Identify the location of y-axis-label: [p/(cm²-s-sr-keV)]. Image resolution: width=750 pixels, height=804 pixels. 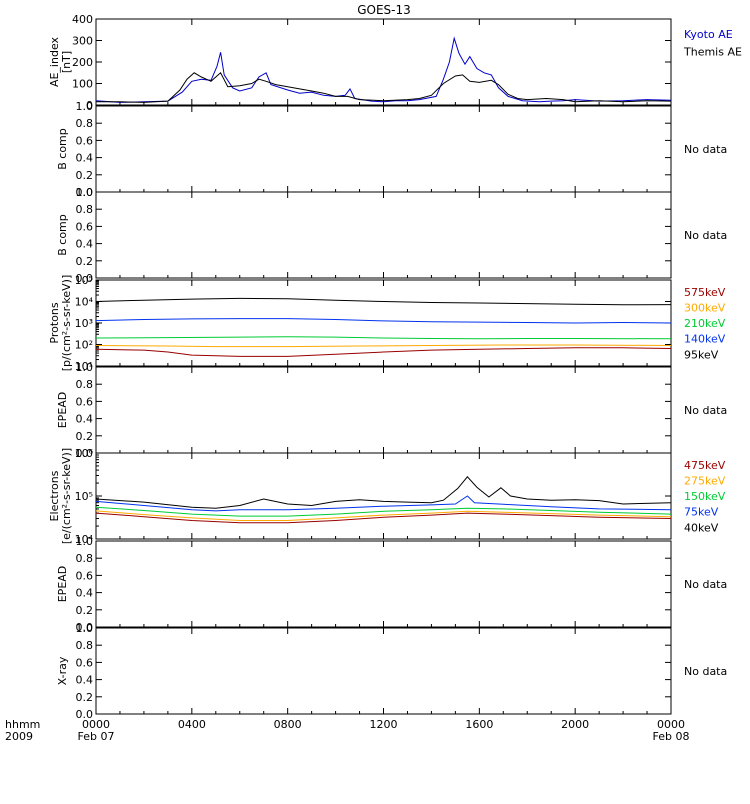
(66, 323).